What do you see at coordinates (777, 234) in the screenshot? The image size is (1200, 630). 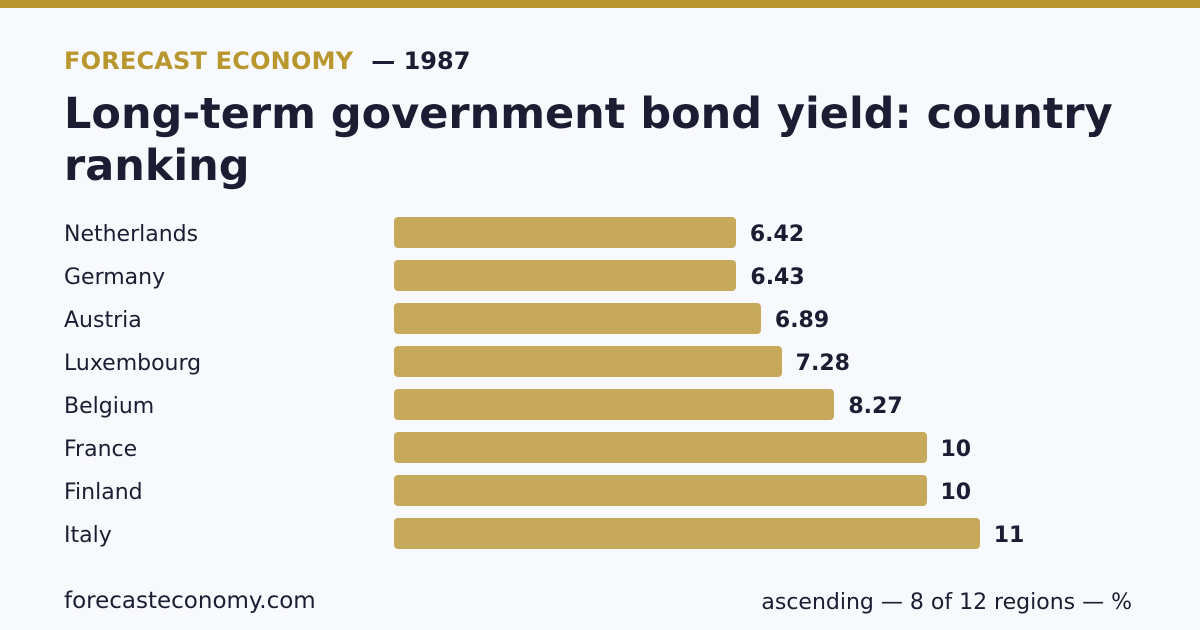 I see `value-label: 6.42` at bounding box center [777, 234].